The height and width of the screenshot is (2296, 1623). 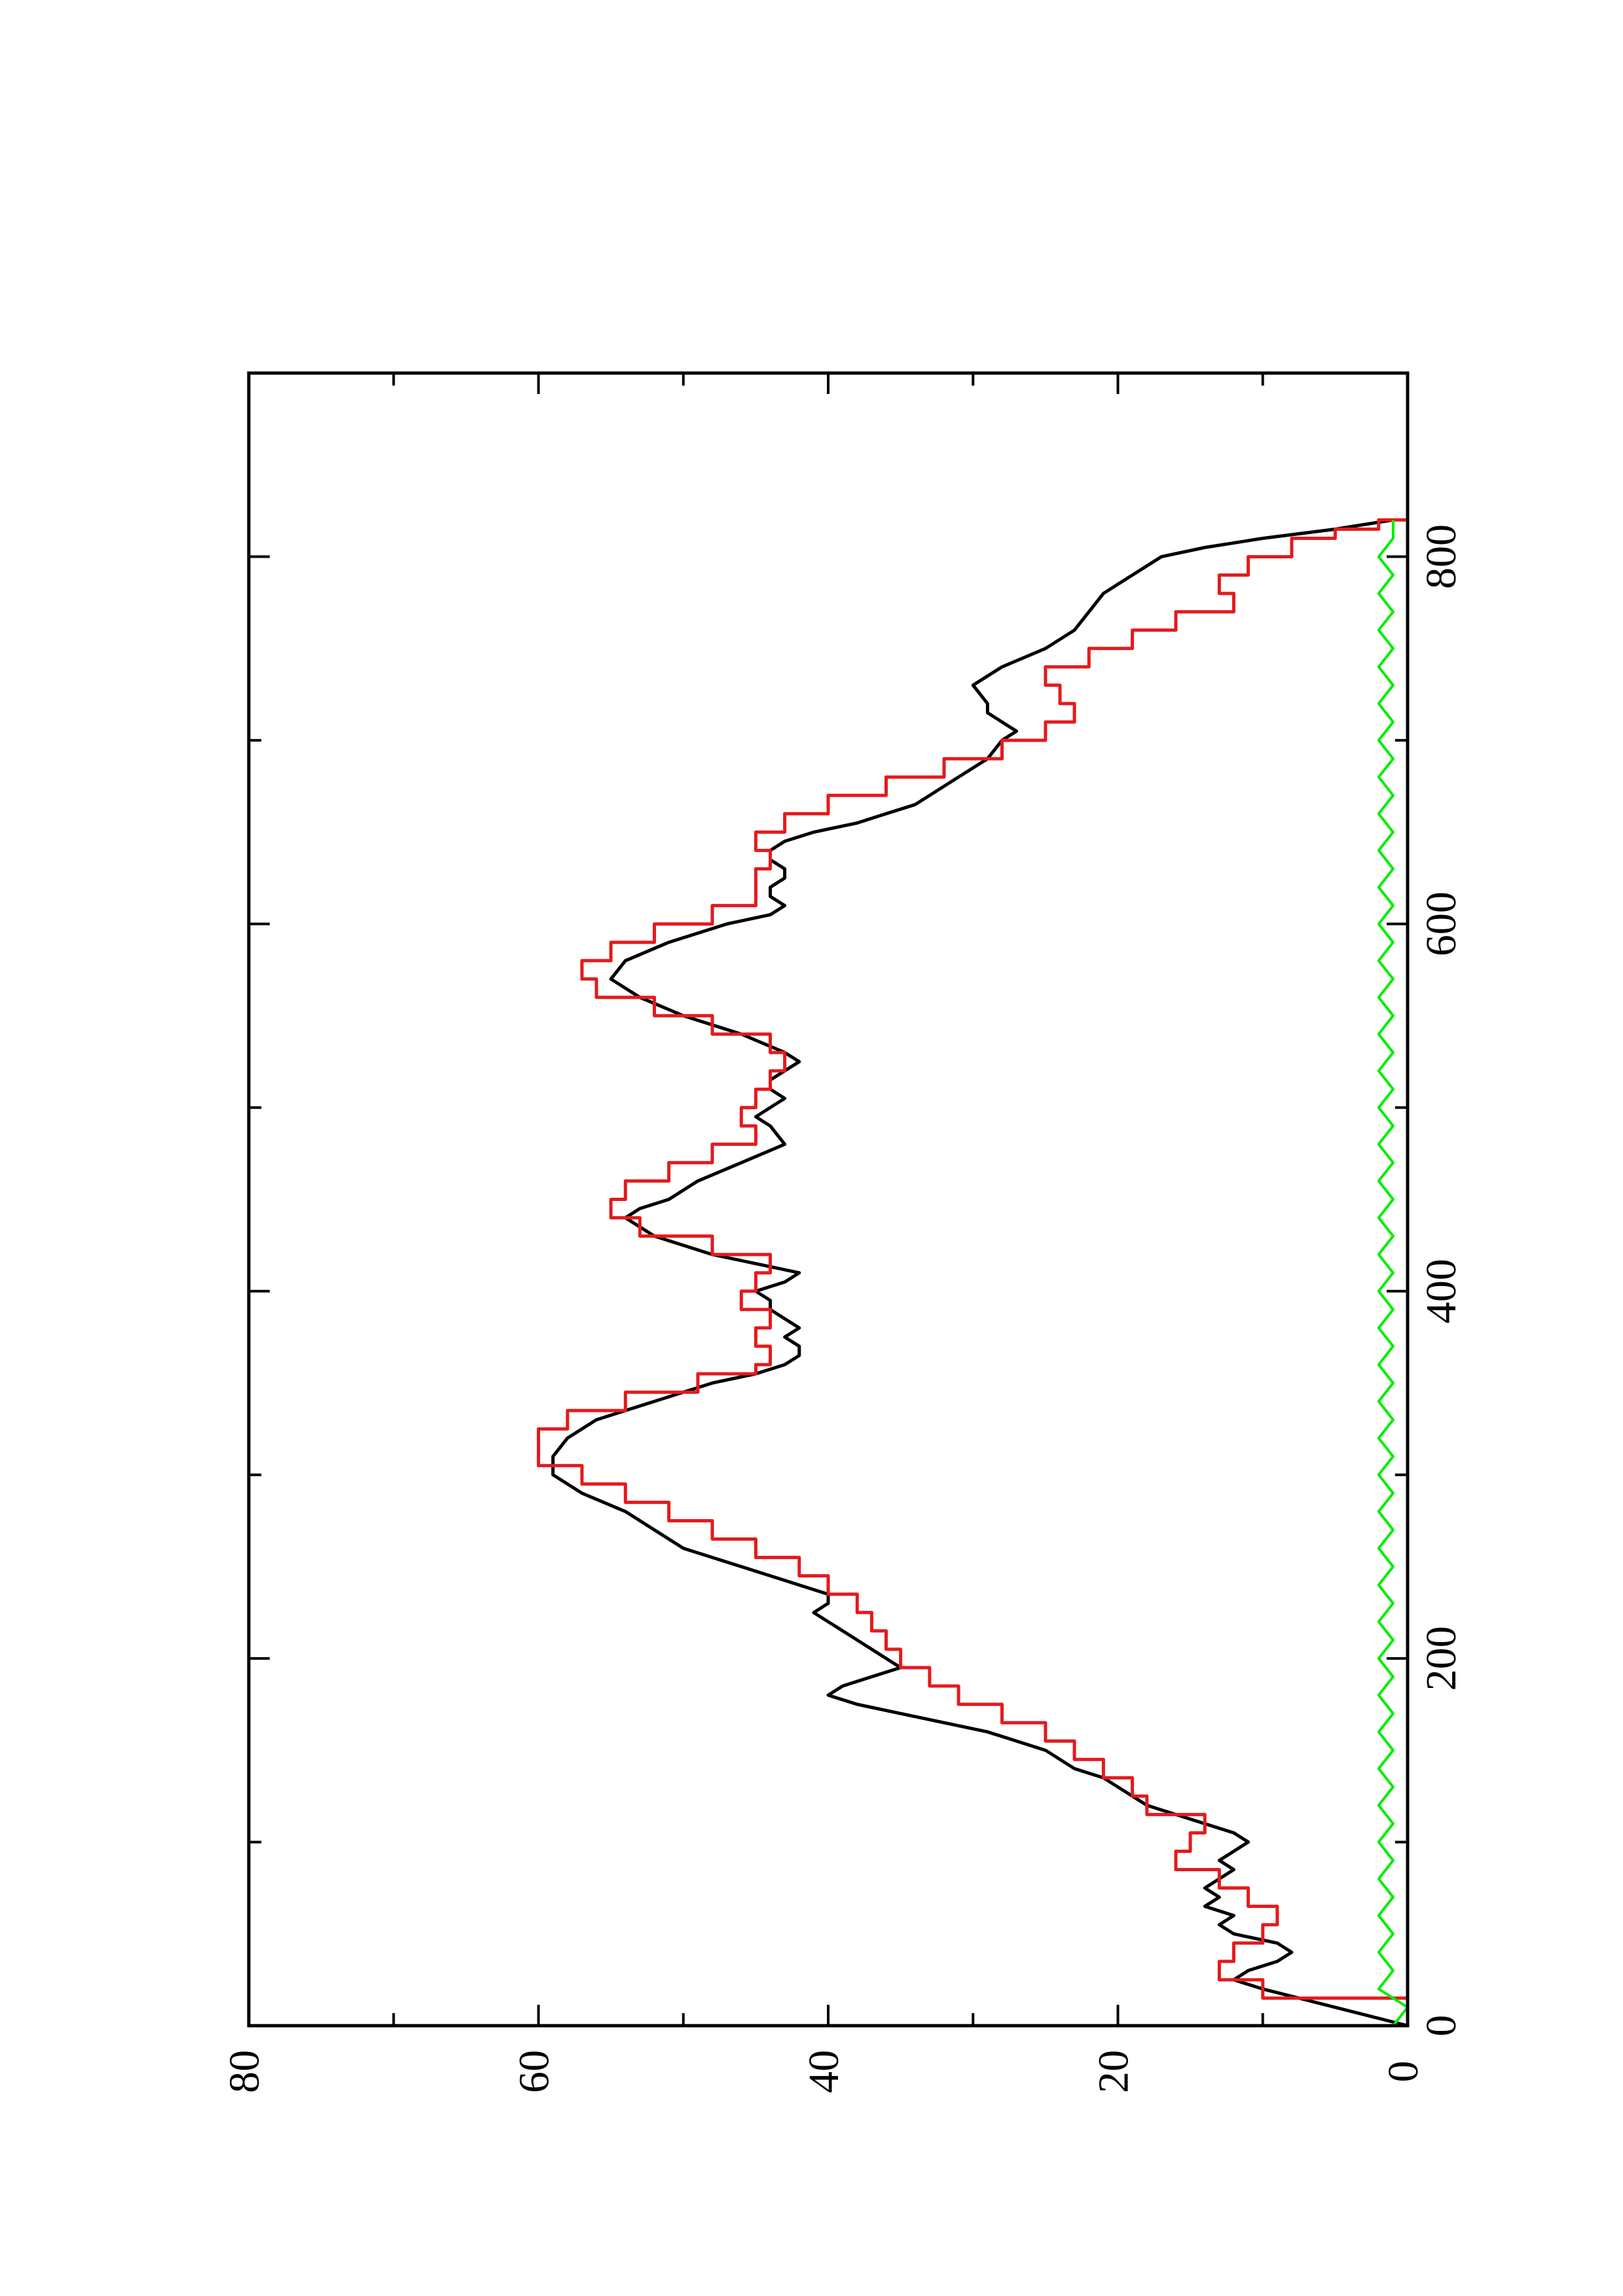 I want to click on y-tick-label: 0, so click(x=1403, y=2072).